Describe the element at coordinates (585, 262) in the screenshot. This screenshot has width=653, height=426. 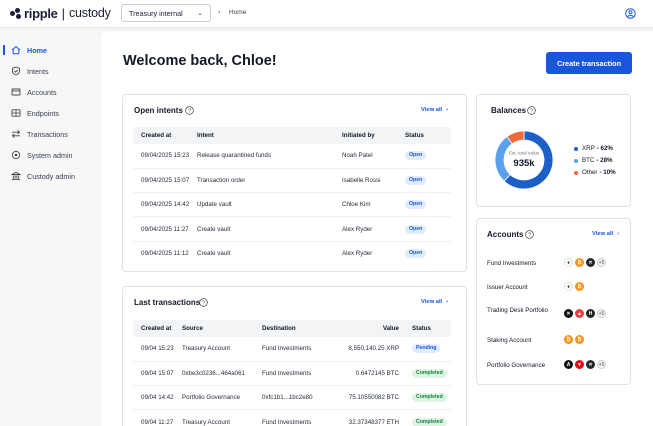
I see `account-coins: ♦ ₿ ✕ +5` at that location.